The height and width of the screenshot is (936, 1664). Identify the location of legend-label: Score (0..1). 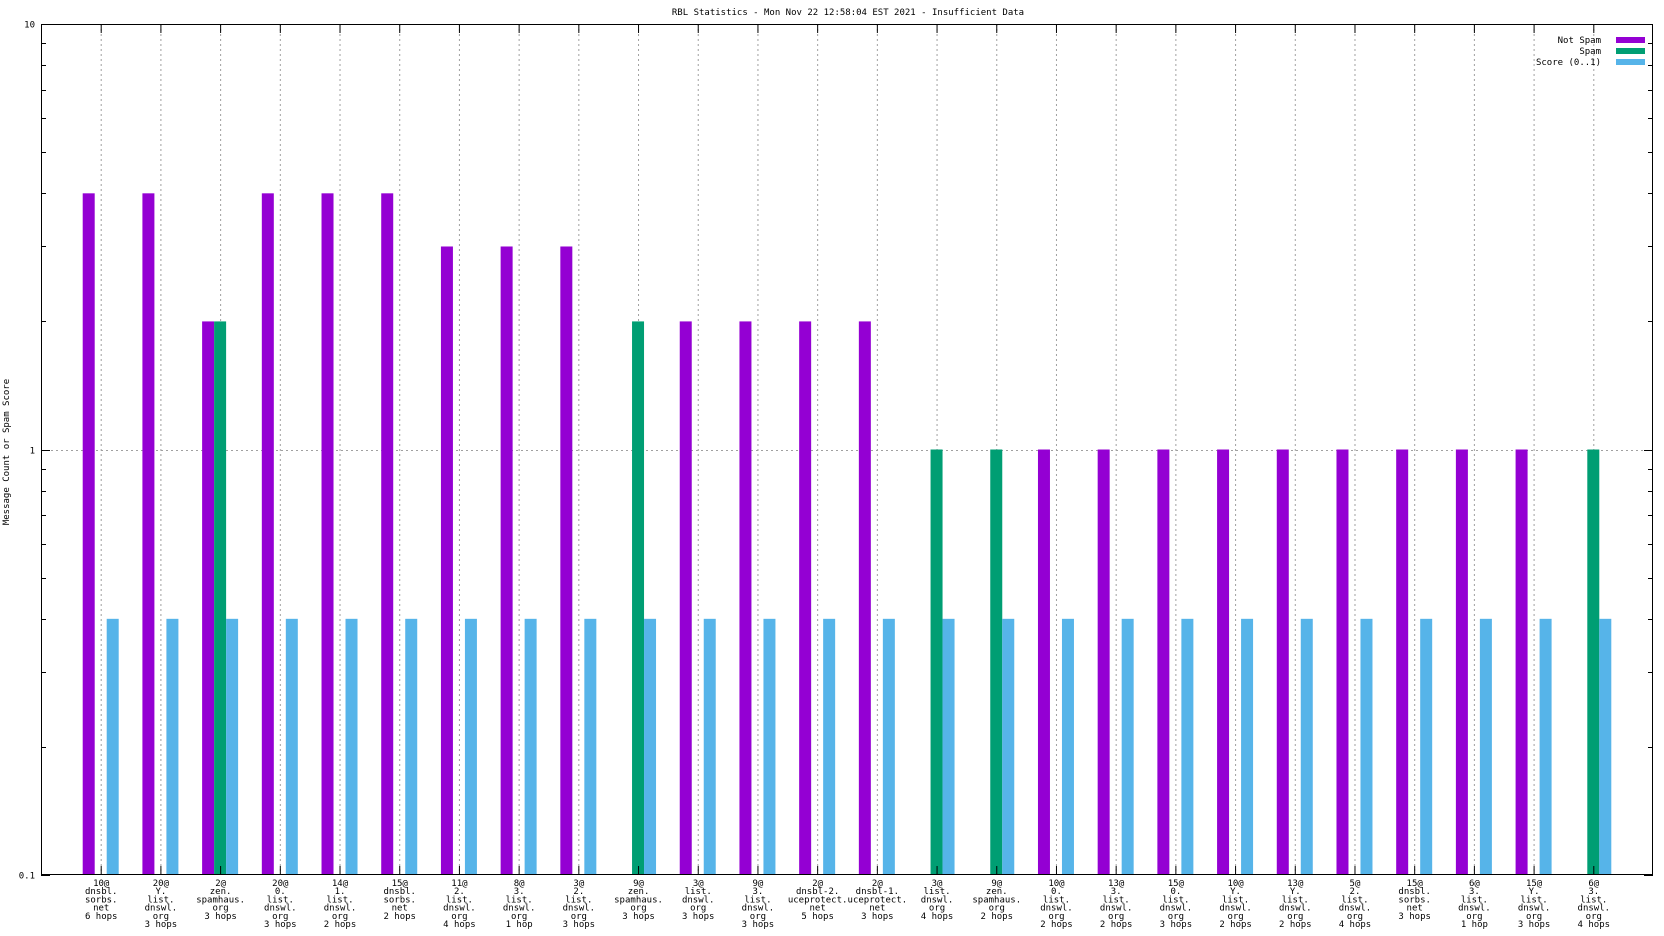
(1568, 63).